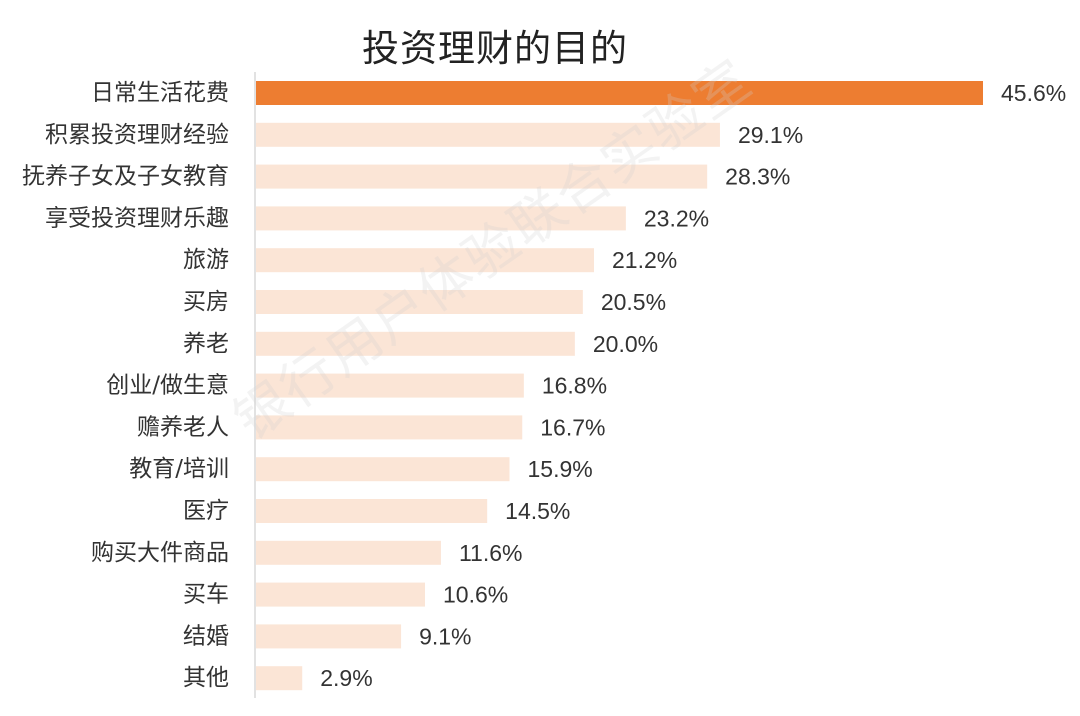 This screenshot has width=1080, height=716. I want to click on category-label: 医疗, so click(206, 511).